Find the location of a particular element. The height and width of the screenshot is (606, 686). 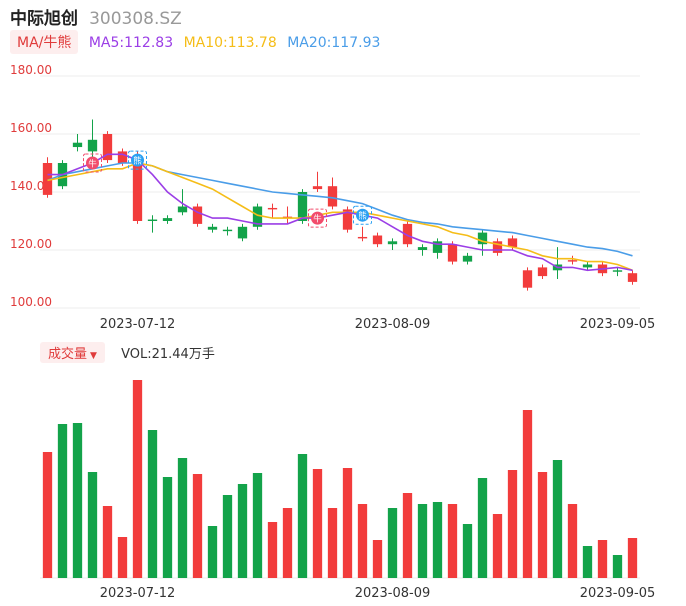

x-tick-label: 2023-07-12 is located at coordinates (138, 324).